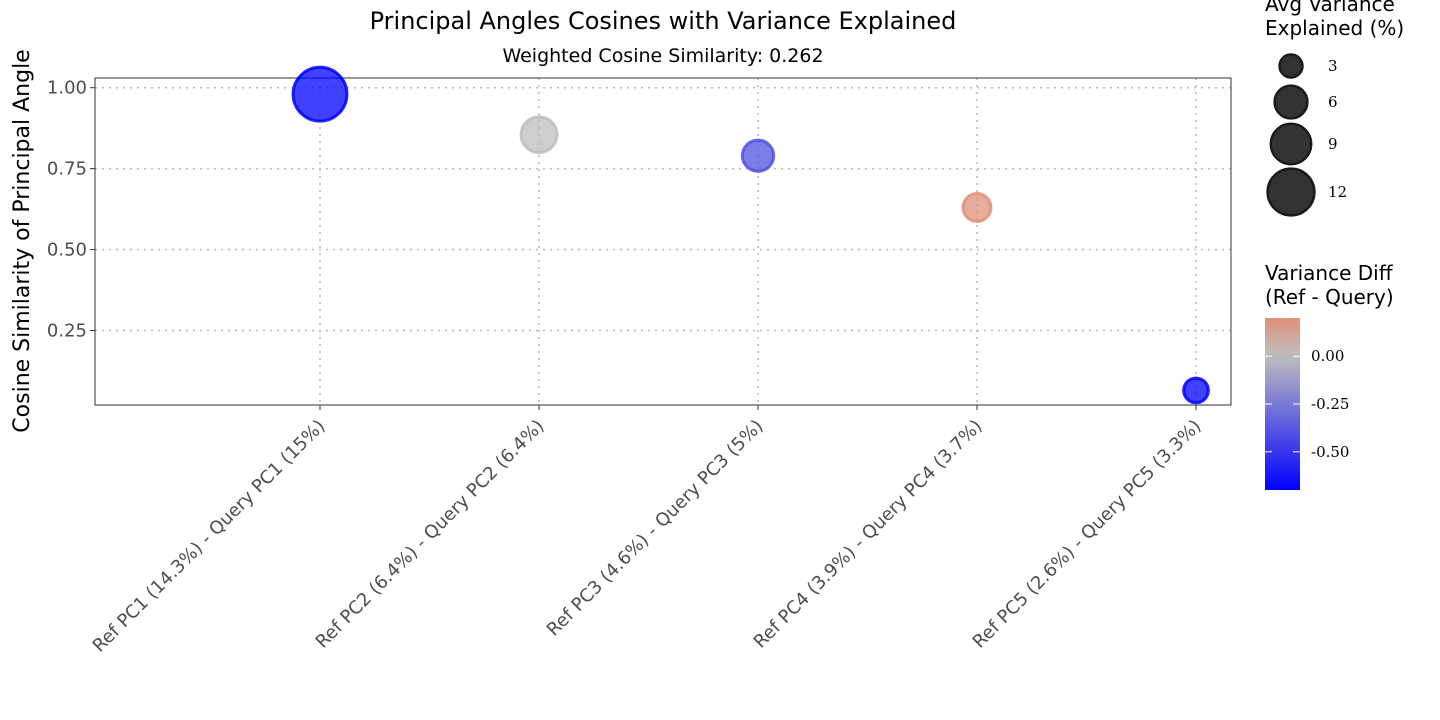 The height and width of the screenshot is (720, 1440). Describe the element at coordinates (67, 331) in the screenshot. I see `y-tick-label: 0.25` at that location.